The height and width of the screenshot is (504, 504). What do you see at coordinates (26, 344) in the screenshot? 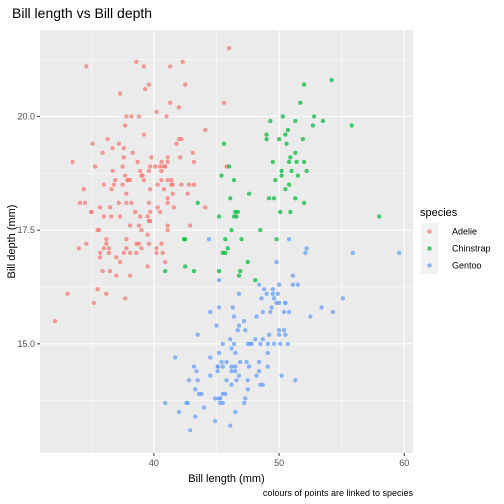
I see `y-tick-label: 15.0` at bounding box center [26, 344].